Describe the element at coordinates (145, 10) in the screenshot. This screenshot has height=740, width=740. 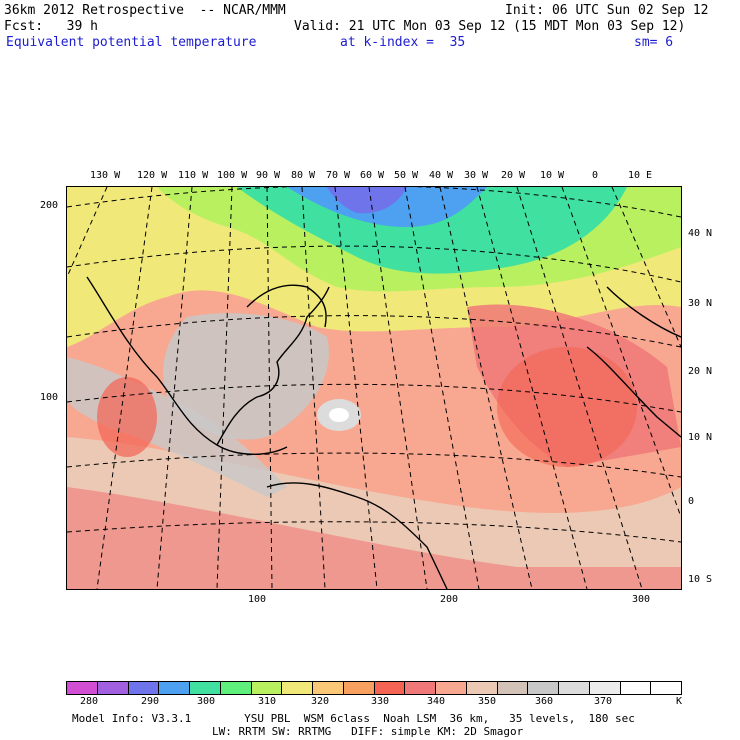
I see `model-title: 36km 2012 Retrospective -- NCAR/MMM` at that location.